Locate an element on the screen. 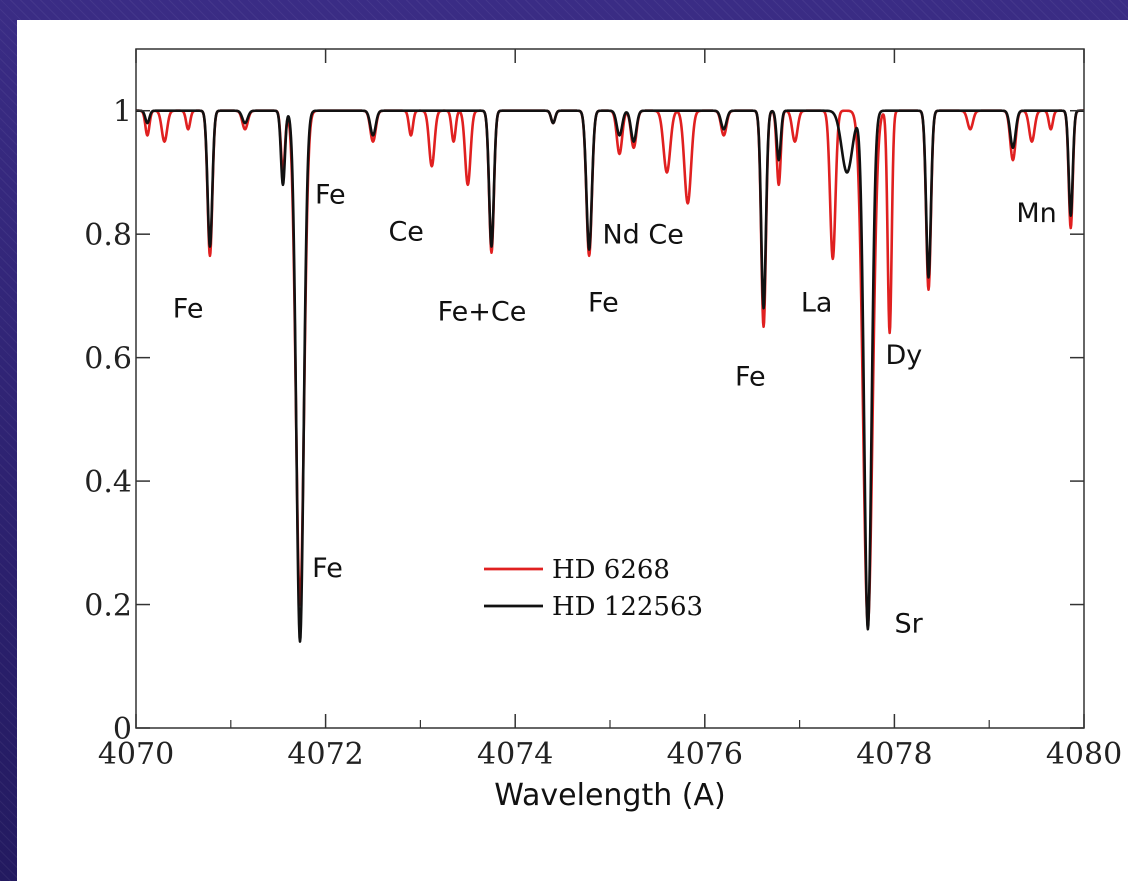 The height and width of the screenshot is (881, 1128). line-annotation: Dy is located at coordinates (903, 355).